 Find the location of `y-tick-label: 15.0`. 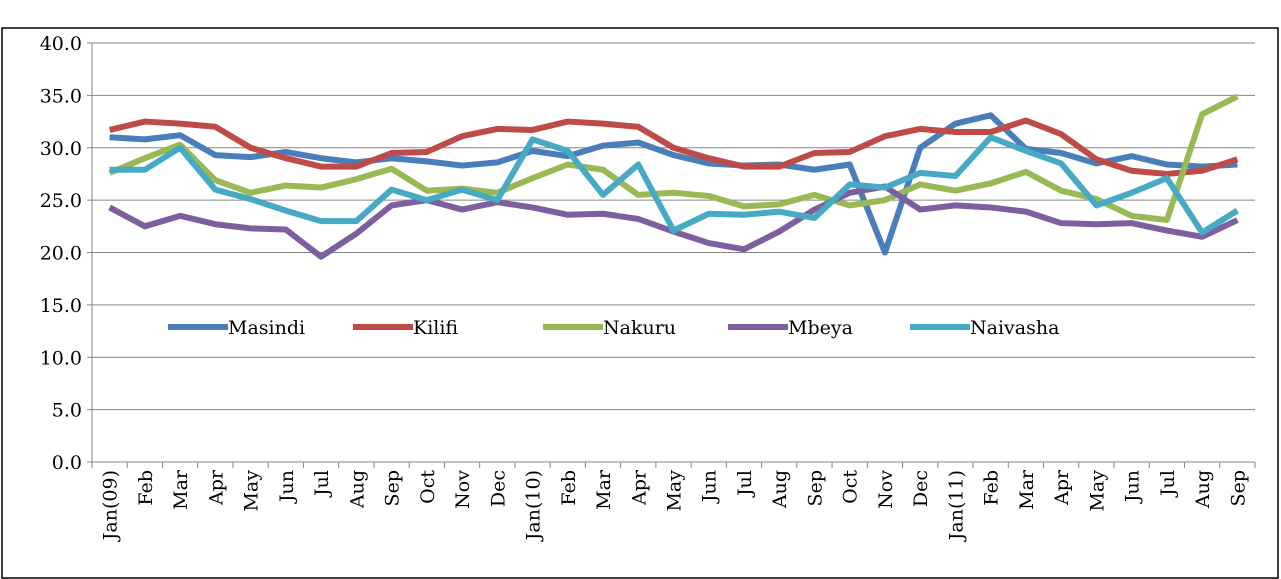

y-tick-label: 15.0 is located at coordinates (61, 306).